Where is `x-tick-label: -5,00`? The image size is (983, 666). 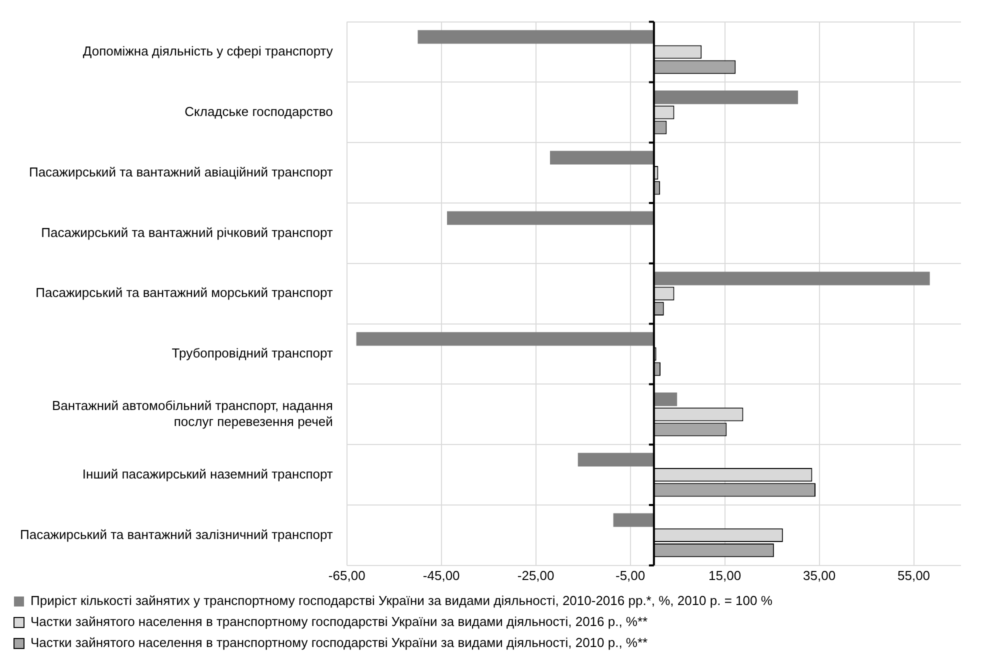 x-tick-label: -5,00 is located at coordinates (630, 575).